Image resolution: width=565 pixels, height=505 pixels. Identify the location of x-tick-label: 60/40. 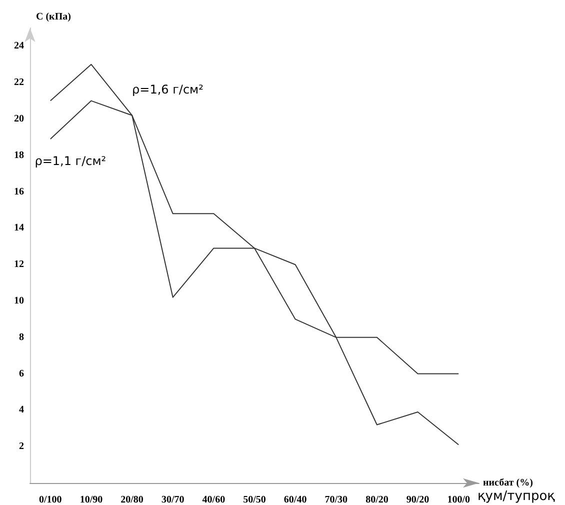
(295, 499).